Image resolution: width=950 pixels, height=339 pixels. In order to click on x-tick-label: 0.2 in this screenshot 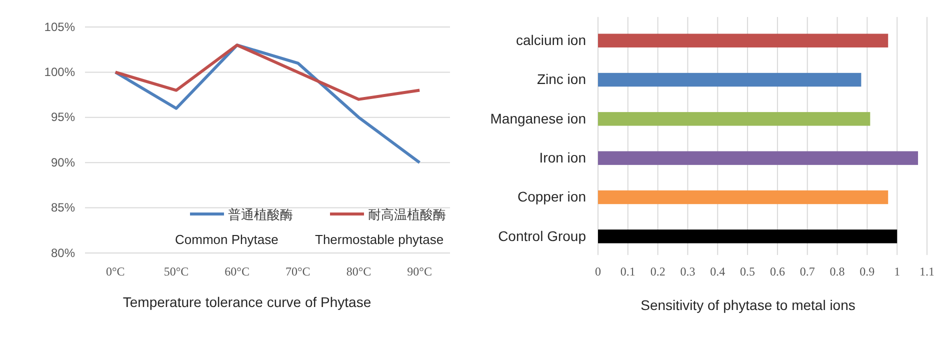, I will do `click(658, 271)`.